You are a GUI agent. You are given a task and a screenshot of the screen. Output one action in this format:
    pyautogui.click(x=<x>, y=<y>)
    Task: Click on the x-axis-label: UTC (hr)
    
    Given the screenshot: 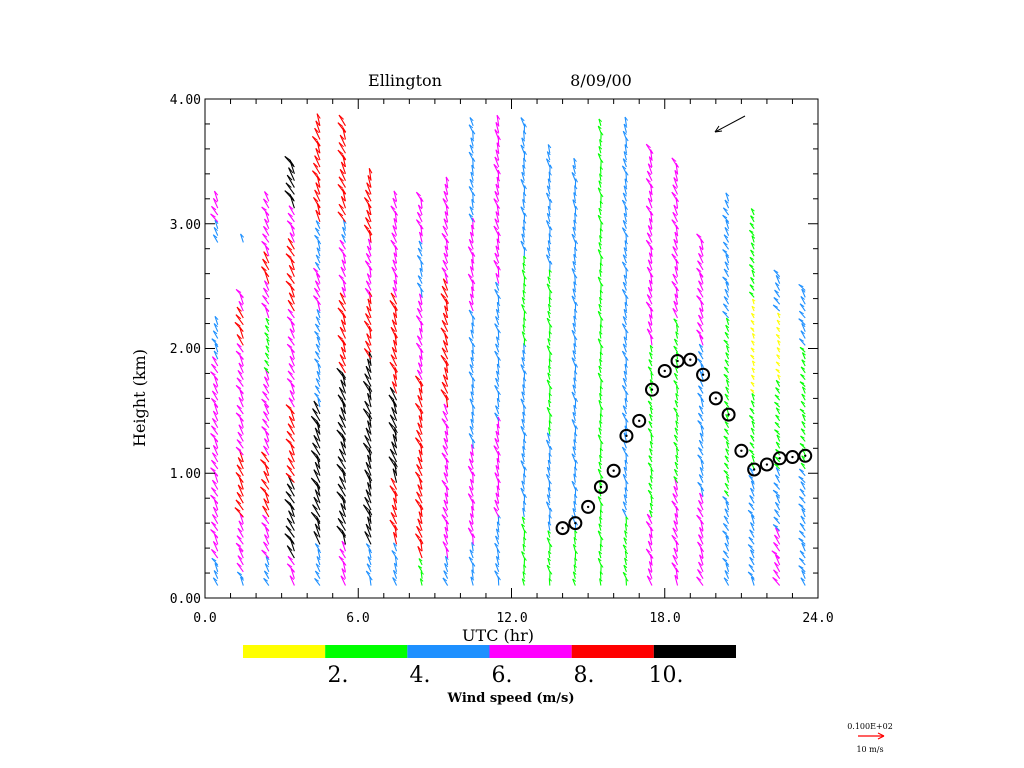 What is the action you would take?
    pyautogui.click(x=498, y=635)
    